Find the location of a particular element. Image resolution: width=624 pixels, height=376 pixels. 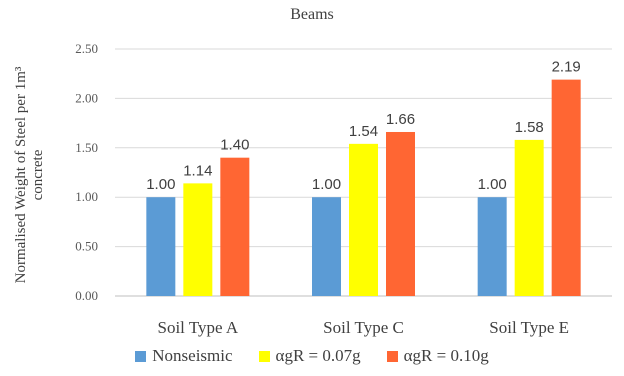

legend-label: αgR = 0.10g is located at coordinates (446, 355).